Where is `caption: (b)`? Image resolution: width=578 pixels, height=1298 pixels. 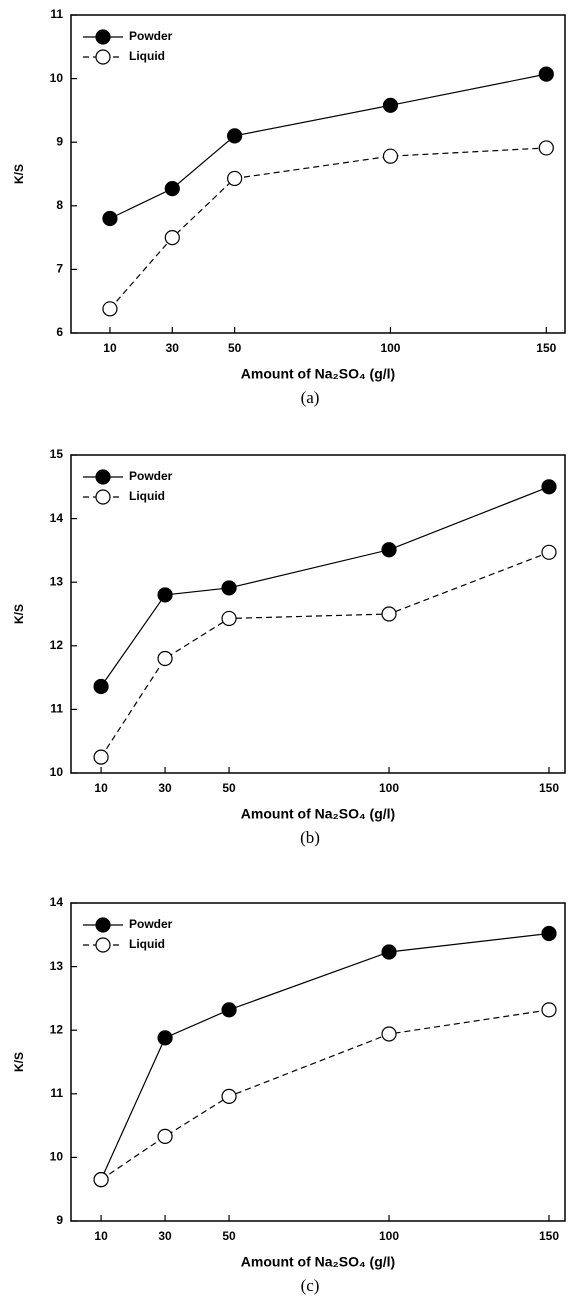
caption: (b) is located at coordinates (310, 837).